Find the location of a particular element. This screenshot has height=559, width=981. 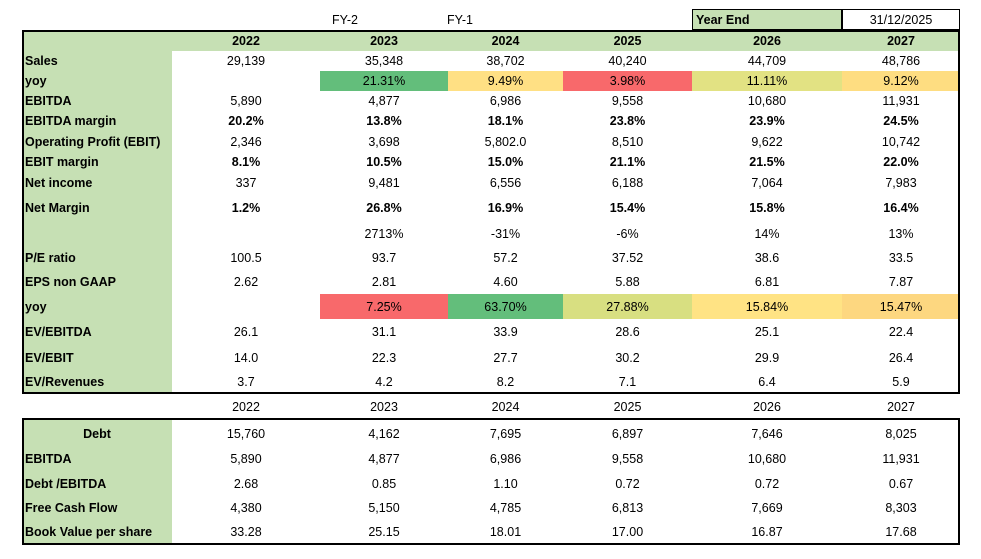

row-label: Net income is located at coordinates (59, 182).